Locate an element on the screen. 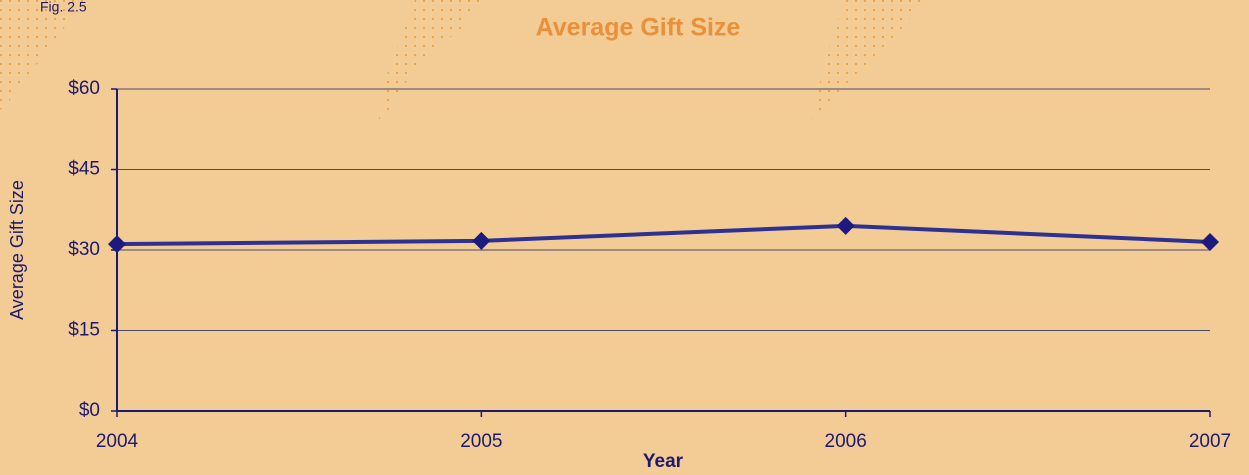 This screenshot has width=1249, height=475. data-line is located at coordinates (663, 235).